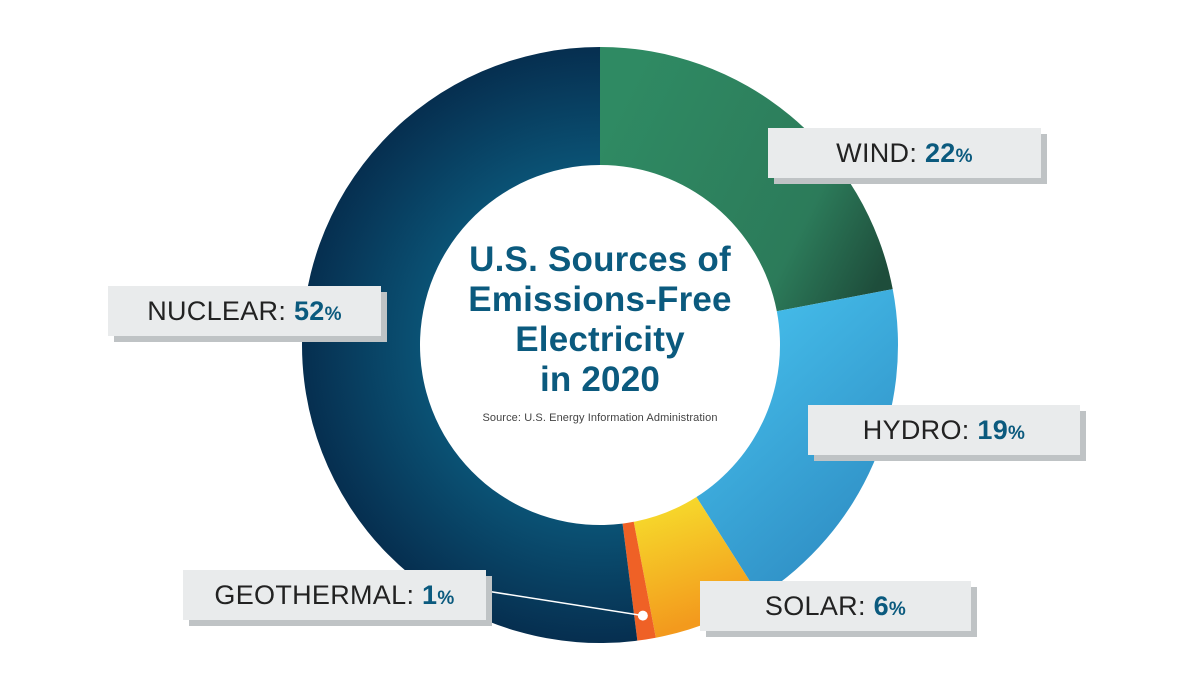 The width and height of the screenshot is (1200, 676). I want to click on label-name: NUCLEAR, so click(213, 311).